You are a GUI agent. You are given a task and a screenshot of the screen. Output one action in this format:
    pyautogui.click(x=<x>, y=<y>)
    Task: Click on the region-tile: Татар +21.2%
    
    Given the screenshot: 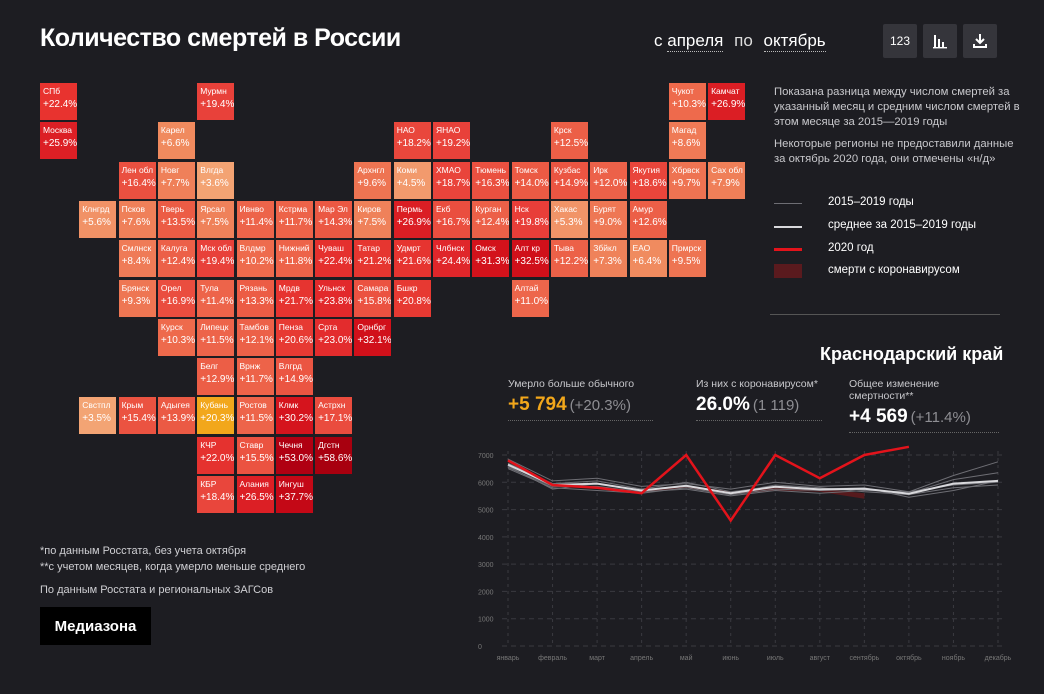 What is the action you would take?
    pyautogui.click(x=373, y=259)
    